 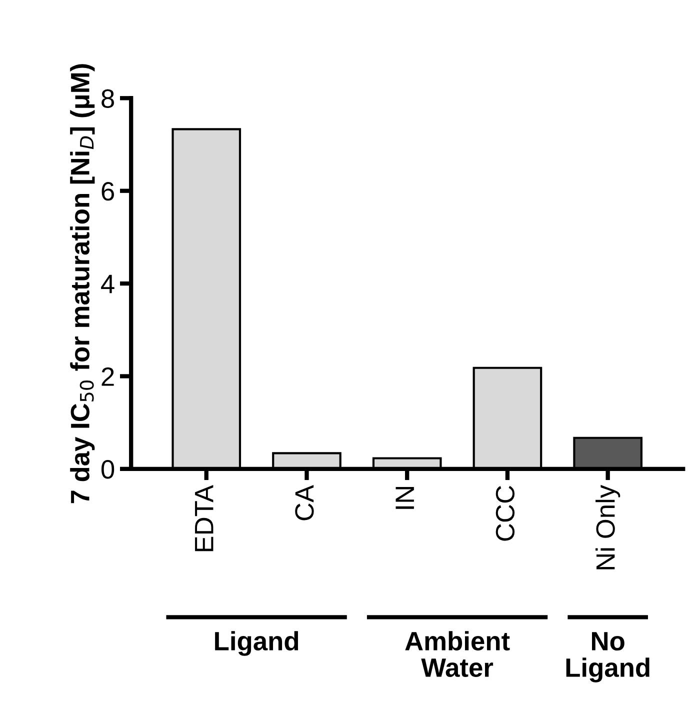 I want to click on y-tick-label: 6, so click(x=108, y=191).